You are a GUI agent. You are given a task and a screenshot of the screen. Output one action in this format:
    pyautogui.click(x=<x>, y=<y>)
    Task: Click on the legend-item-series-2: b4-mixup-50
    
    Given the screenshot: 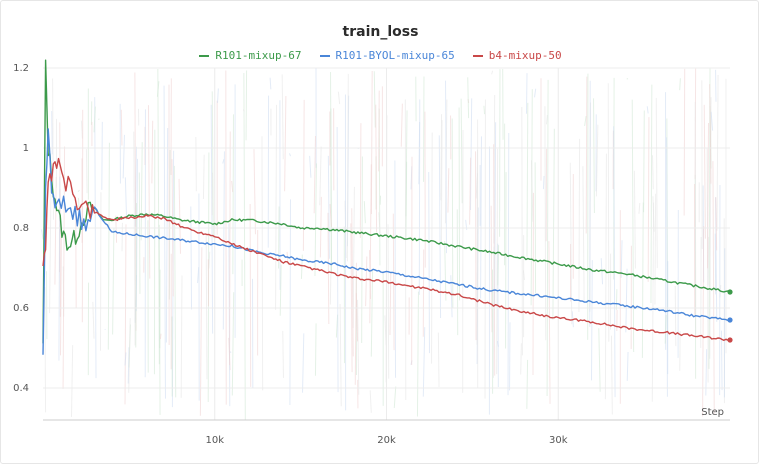 What is the action you would take?
    pyautogui.click(x=517, y=55)
    